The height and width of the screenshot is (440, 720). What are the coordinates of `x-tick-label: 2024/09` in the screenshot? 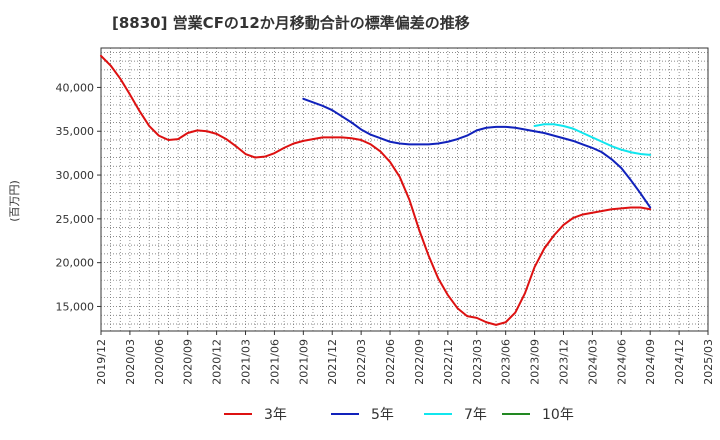 It's located at (650, 362).